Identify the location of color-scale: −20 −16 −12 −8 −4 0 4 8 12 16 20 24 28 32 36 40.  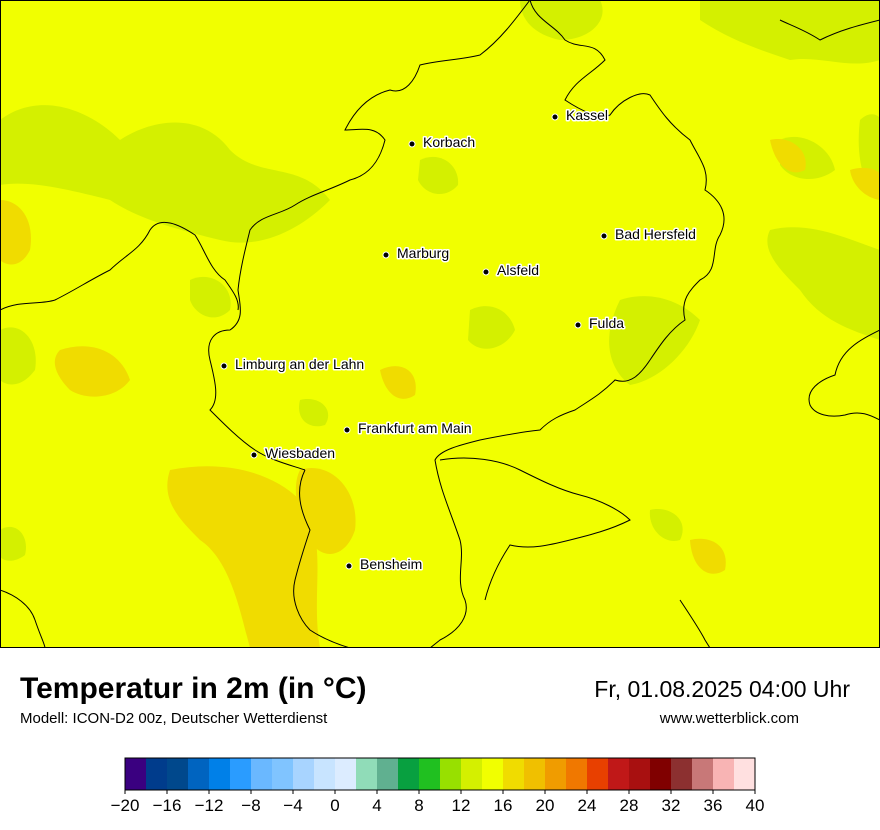
(438, 786).